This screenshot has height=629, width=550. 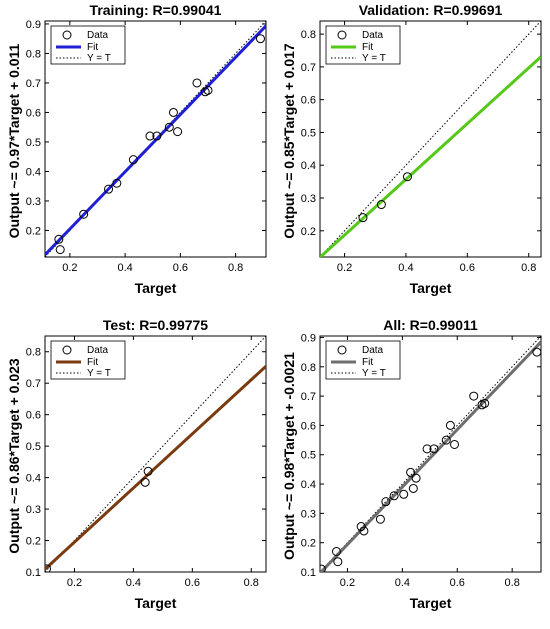 I want to click on legend-fit-label: Fit, so click(x=92, y=362).